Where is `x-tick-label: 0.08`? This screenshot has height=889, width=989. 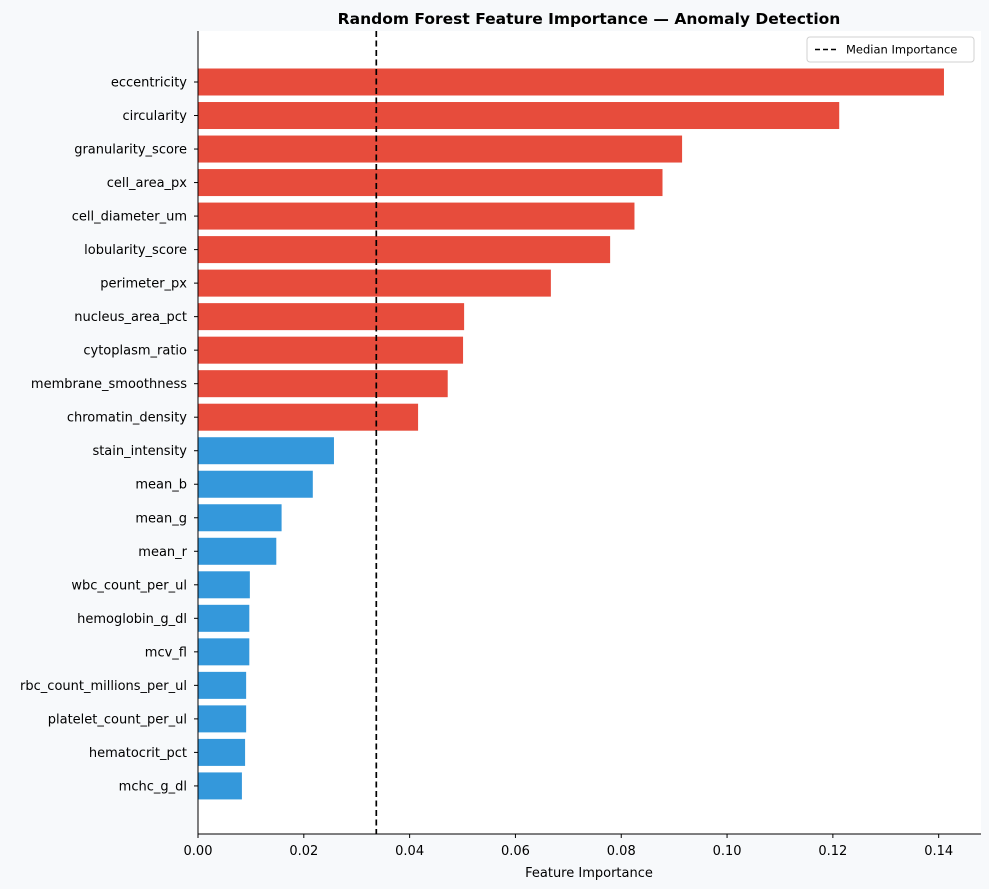
x-tick-label: 0.08 is located at coordinates (621, 851).